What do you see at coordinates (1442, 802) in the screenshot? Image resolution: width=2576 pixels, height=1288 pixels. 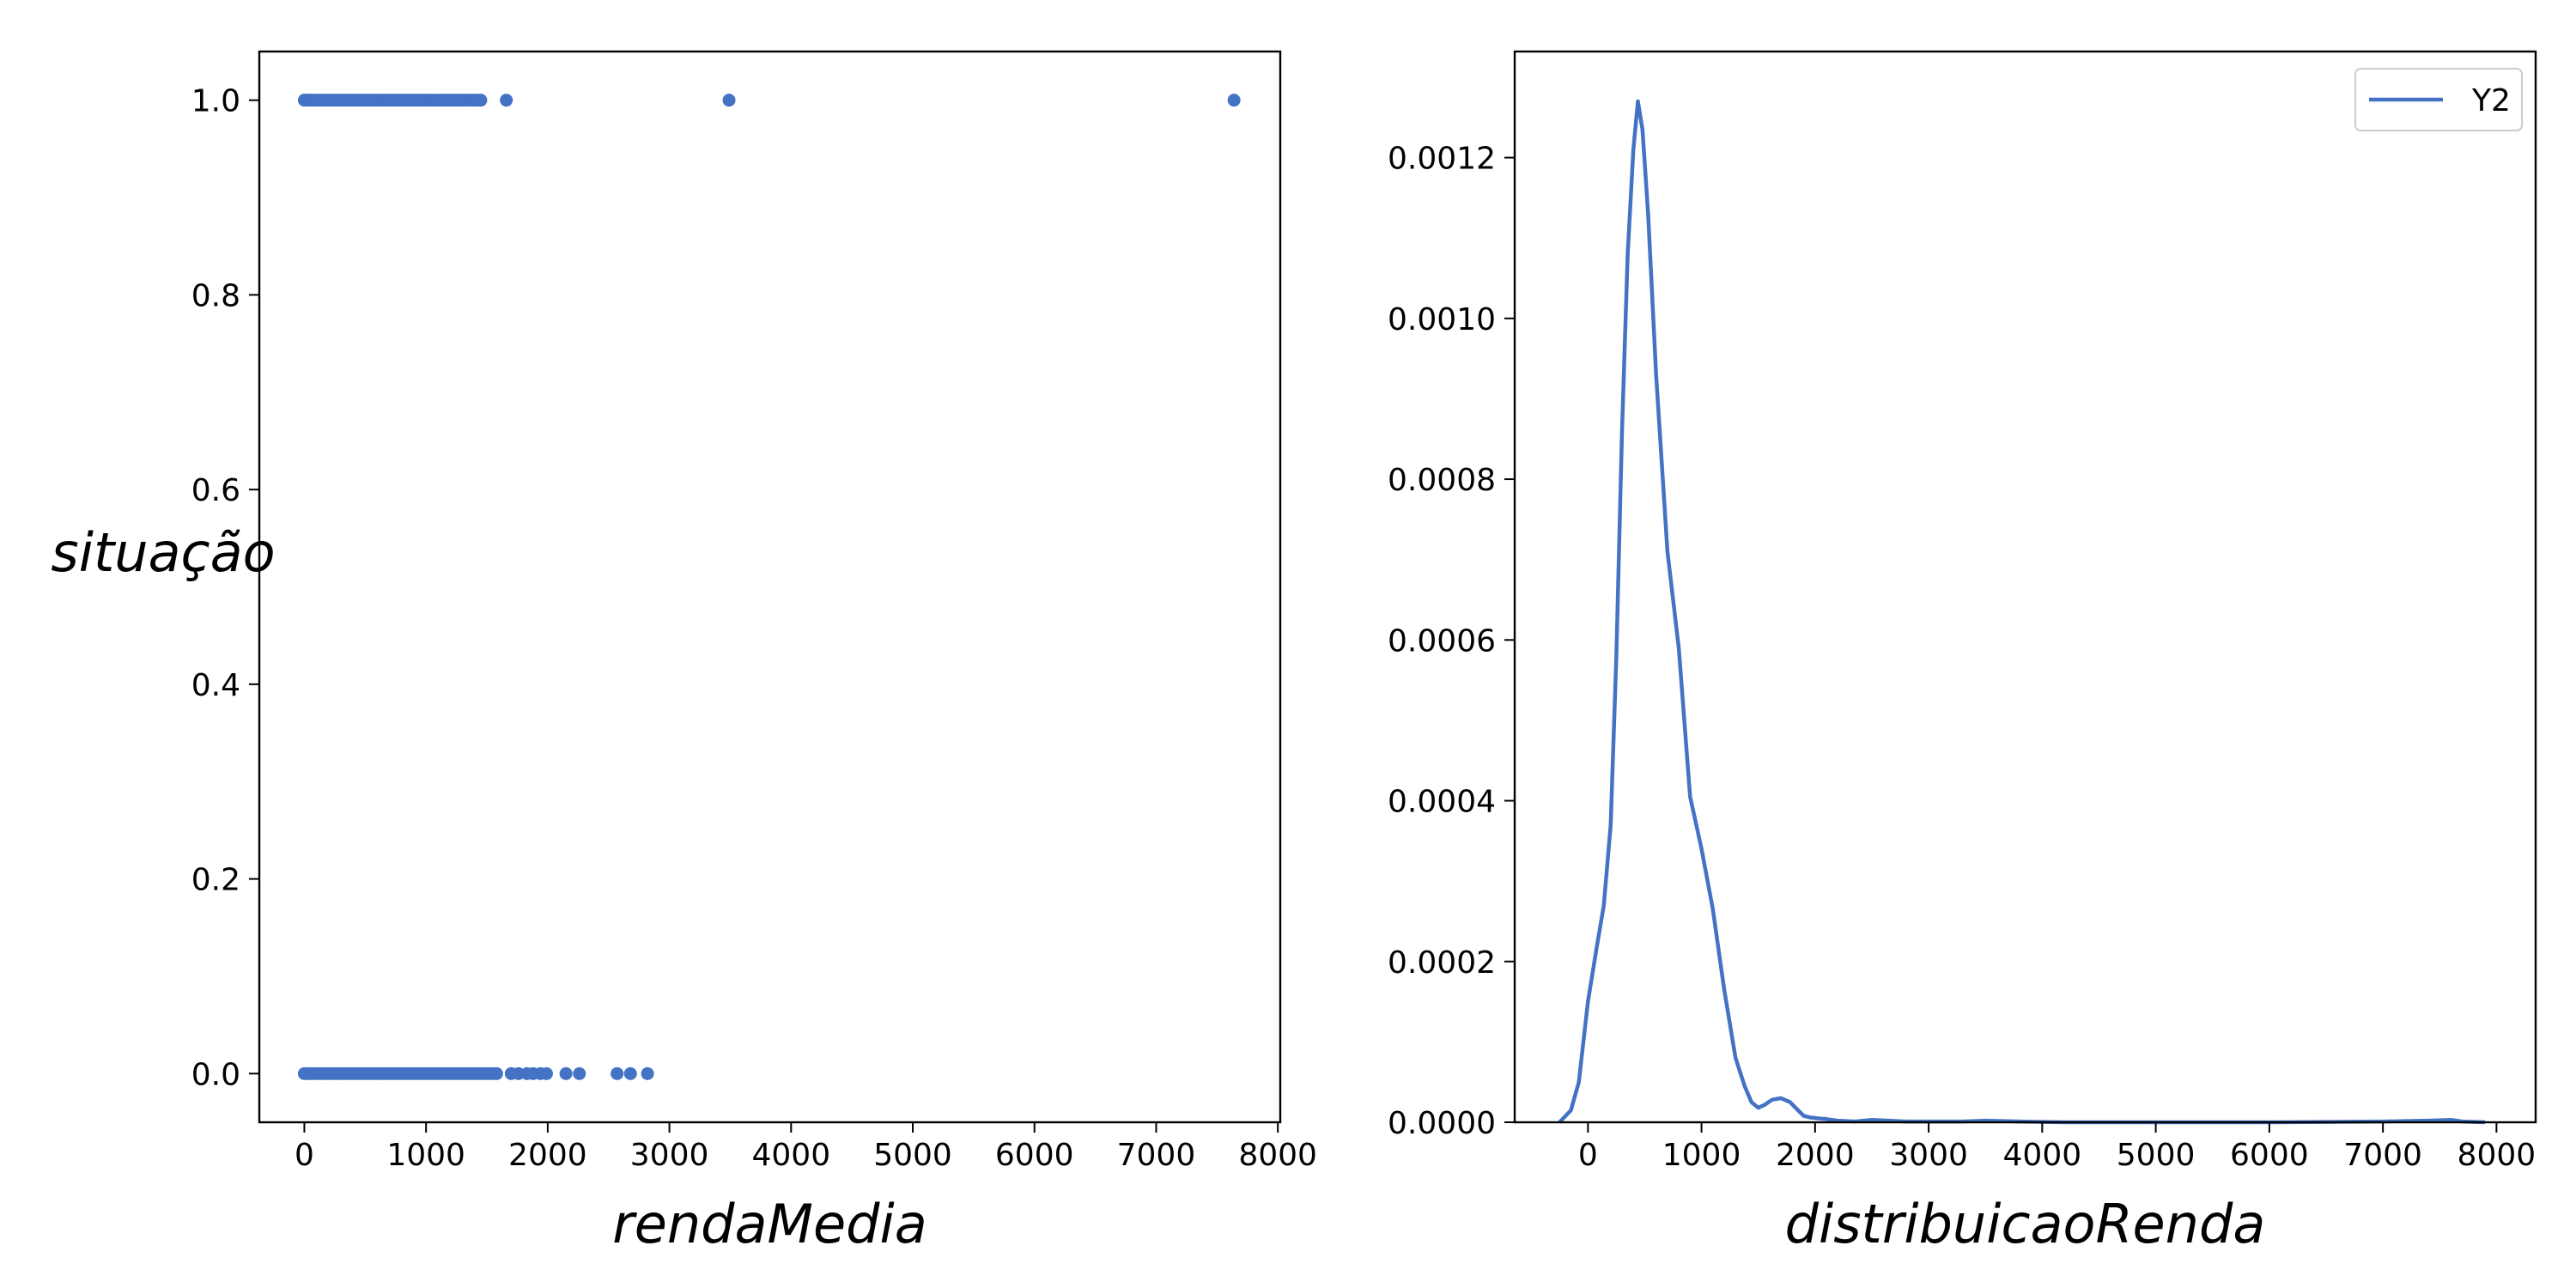 I see `y-tick-label: 0.0004` at bounding box center [1442, 802].